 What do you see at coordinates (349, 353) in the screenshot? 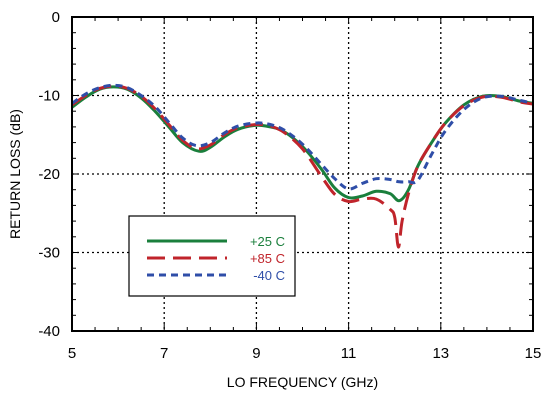
I see `x-tick-label: 11` at bounding box center [349, 353].